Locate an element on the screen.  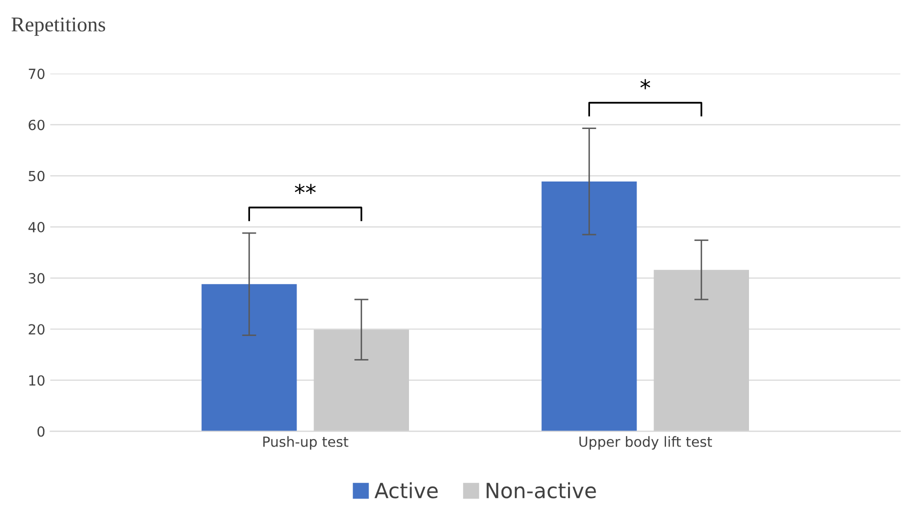
legend-label: Non-active is located at coordinates (541, 490).